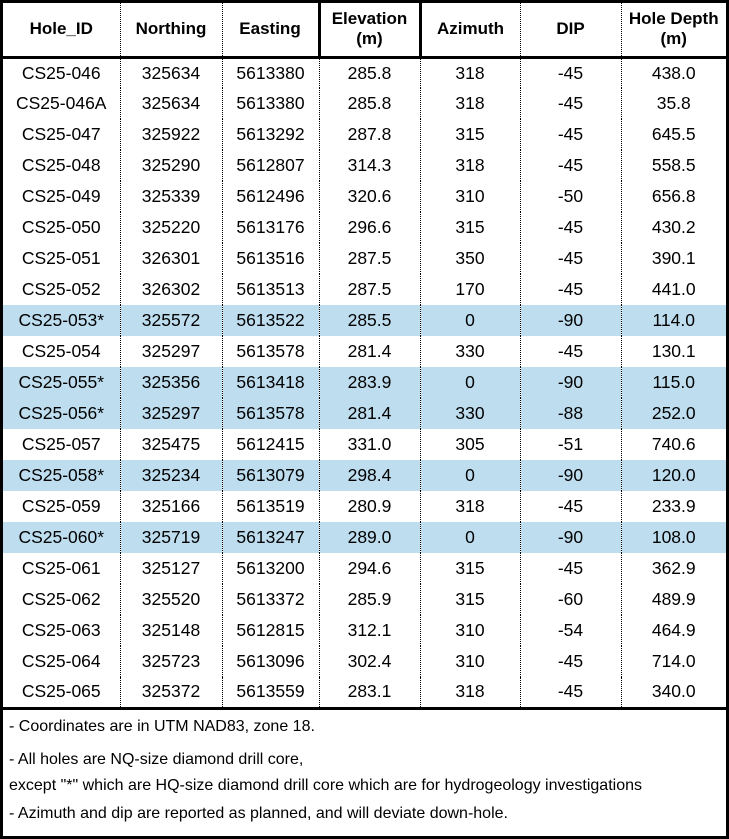  What do you see at coordinates (673, 227) in the screenshot?
I see `cell-hole-depth: 430.2` at bounding box center [673, 227].